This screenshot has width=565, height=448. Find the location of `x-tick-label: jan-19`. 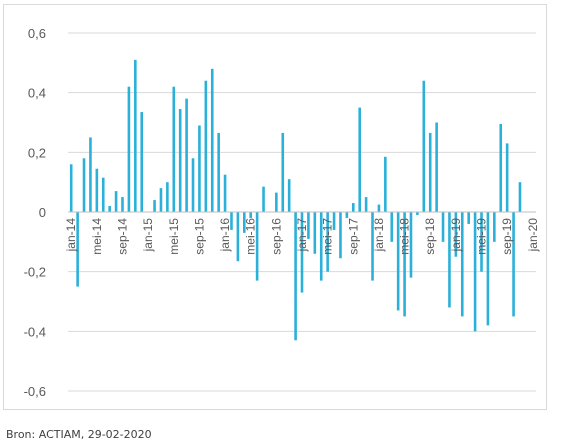

x-tick-label: jan-19 is located at coordinates (456, 235).